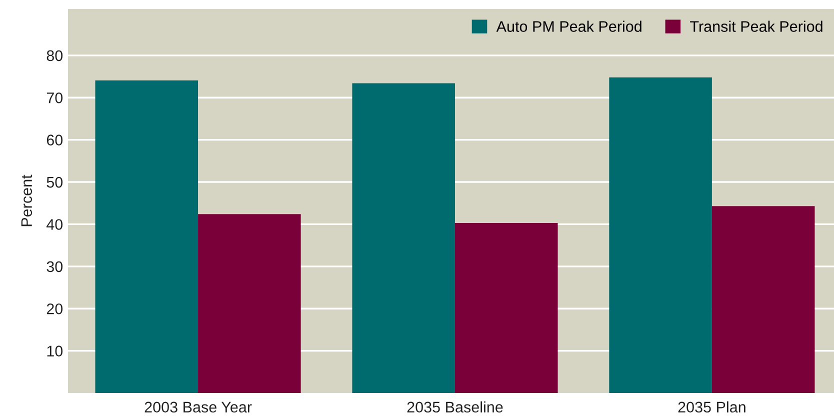 This screenshot has height=420, width=834. I want to click on y-tick-label: 60, so click(54, 140).